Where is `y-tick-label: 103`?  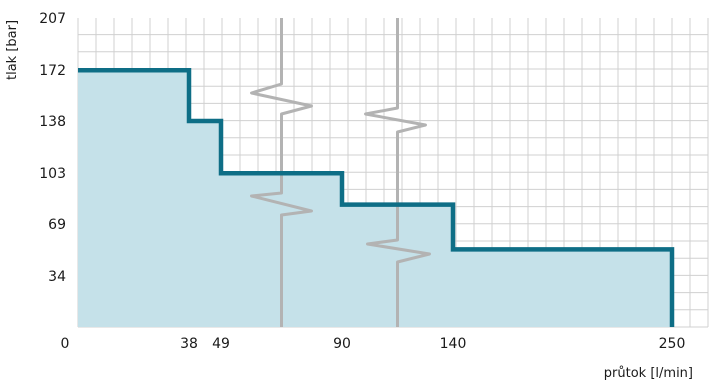 y-tick-label: 103 is located at coordinates (52, 174).